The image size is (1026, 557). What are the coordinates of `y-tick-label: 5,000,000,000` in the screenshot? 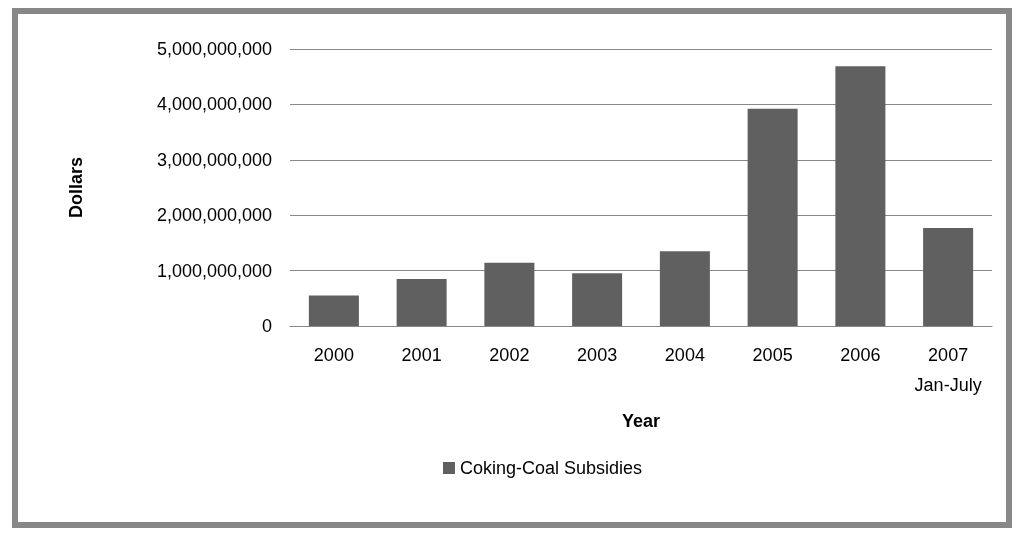 It's located at (214, 49).